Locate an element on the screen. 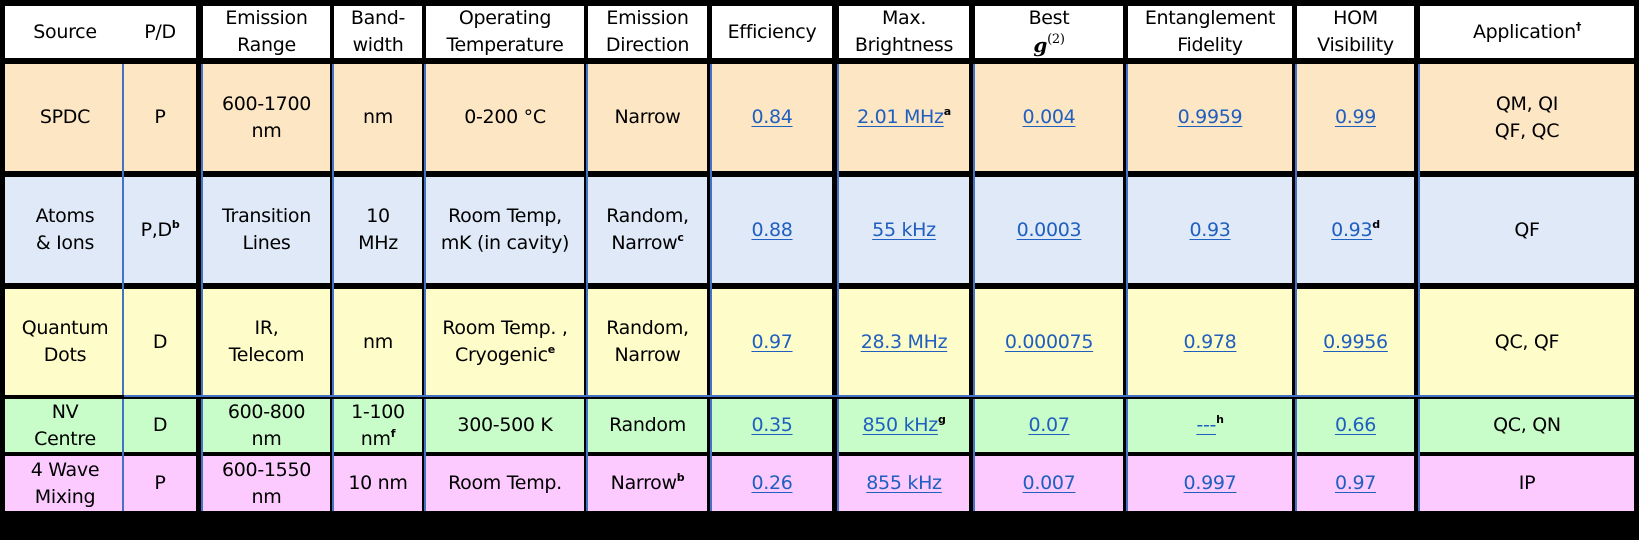 This screenshot has width=1639, height=540. header-line: Max. is located at coordinates (904, 18).